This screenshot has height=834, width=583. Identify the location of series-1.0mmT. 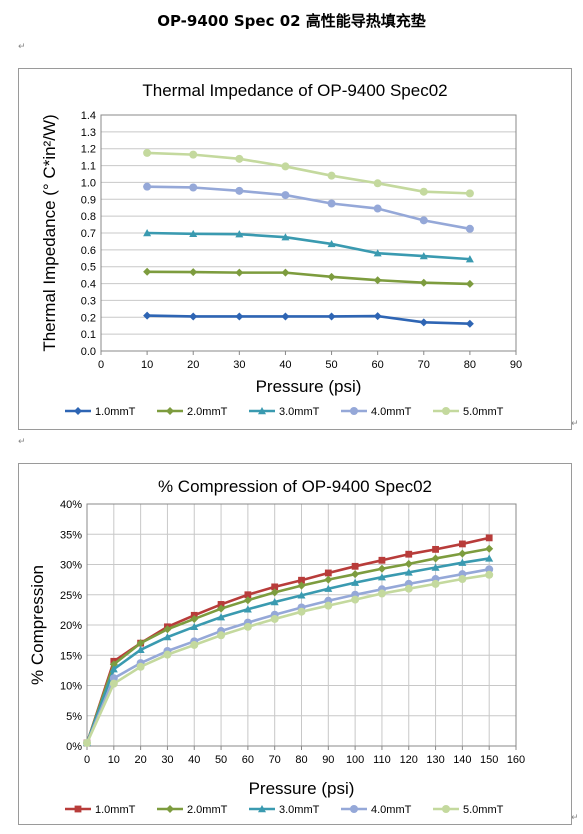
(308, 319).